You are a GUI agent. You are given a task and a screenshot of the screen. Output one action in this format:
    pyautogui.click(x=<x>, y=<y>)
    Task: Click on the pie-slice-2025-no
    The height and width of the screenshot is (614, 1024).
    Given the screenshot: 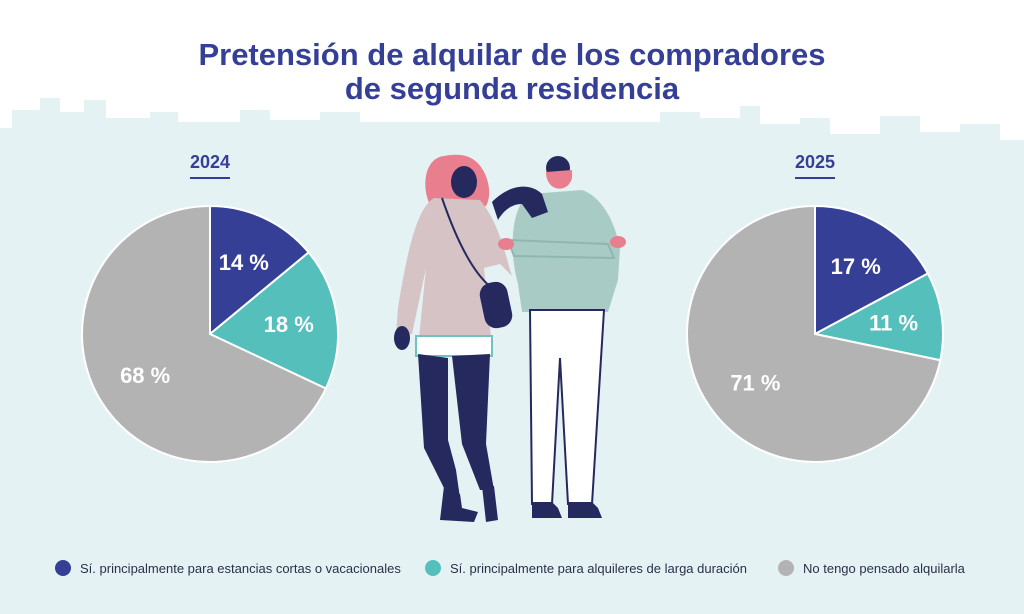 What is the action you would take?
    pyautogui.click(x=814, y=333)
    